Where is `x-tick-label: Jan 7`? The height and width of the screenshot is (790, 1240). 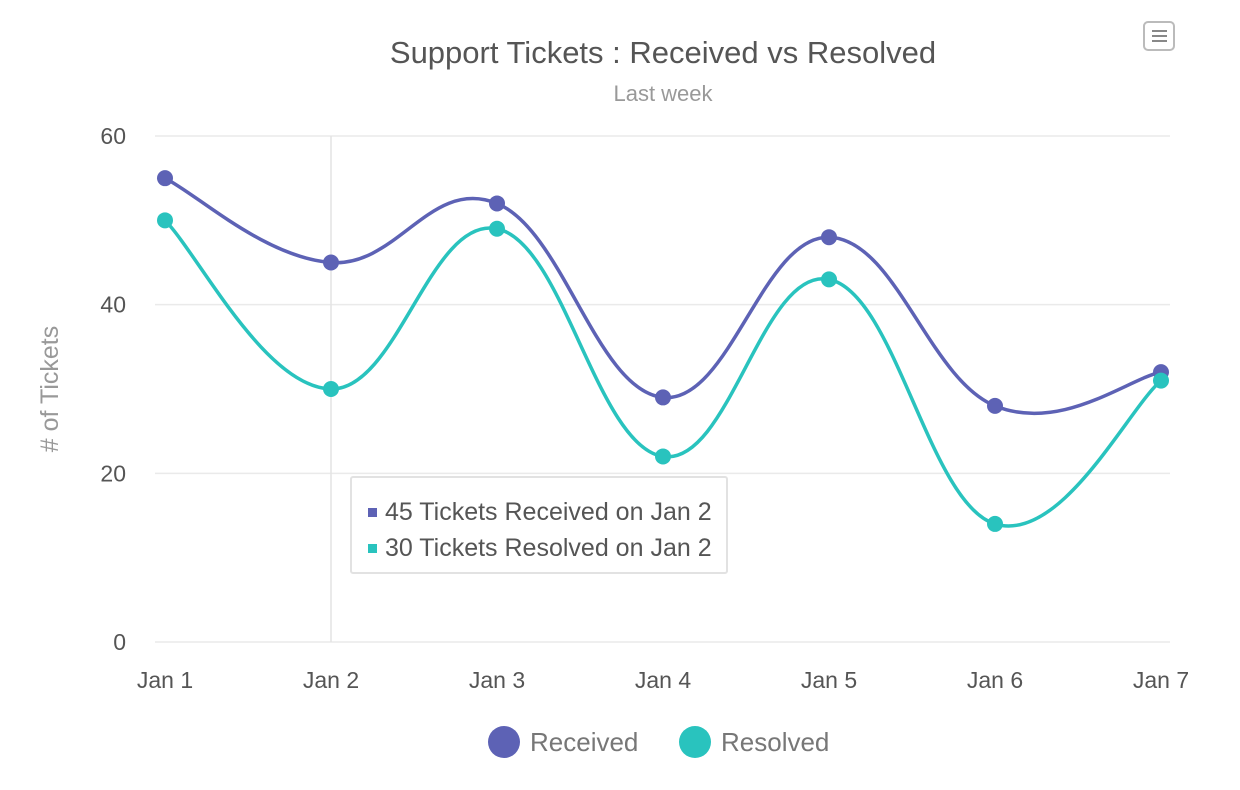
x-tick-label: Jan 7 is located at coordinates (1161, 680).